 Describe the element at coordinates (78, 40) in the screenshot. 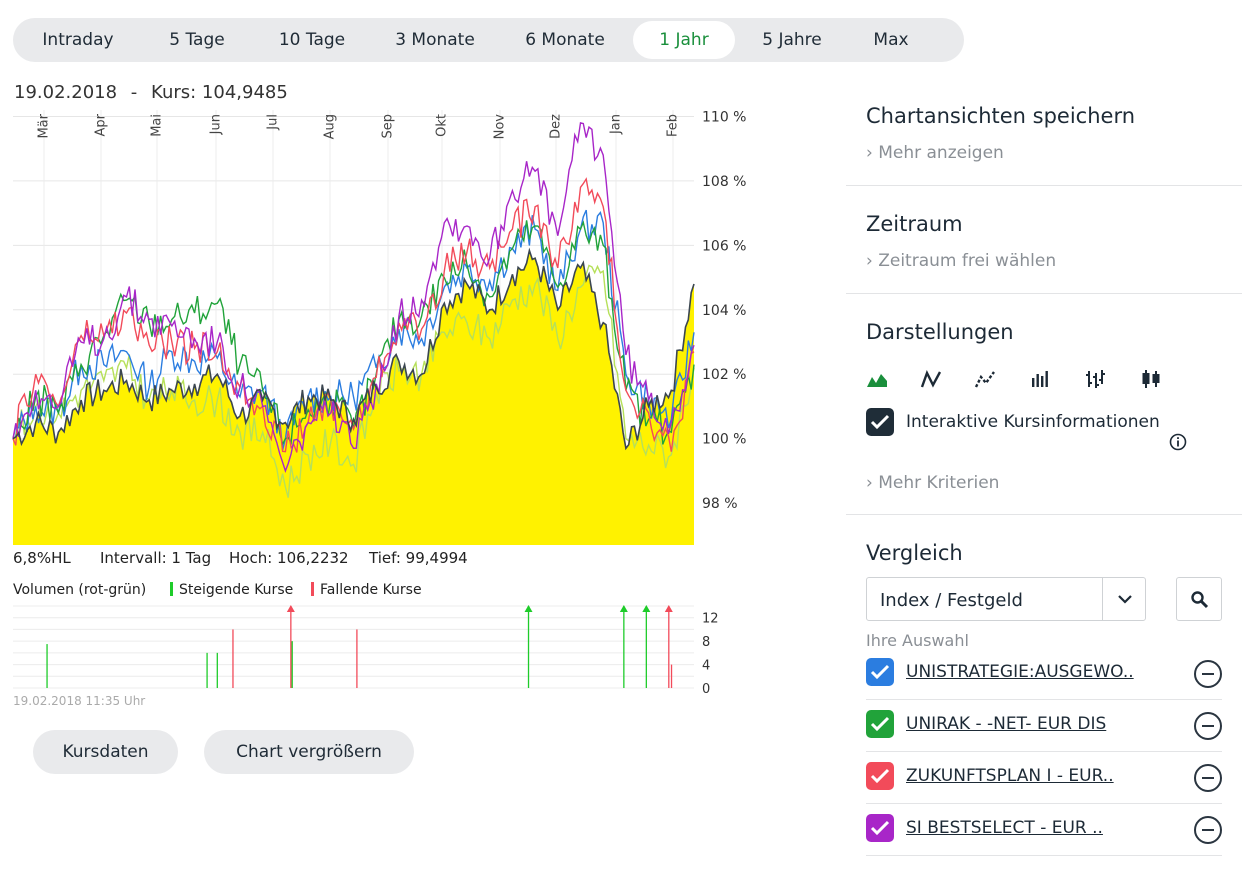

I see `tab-intraday: Intraday` at that location.